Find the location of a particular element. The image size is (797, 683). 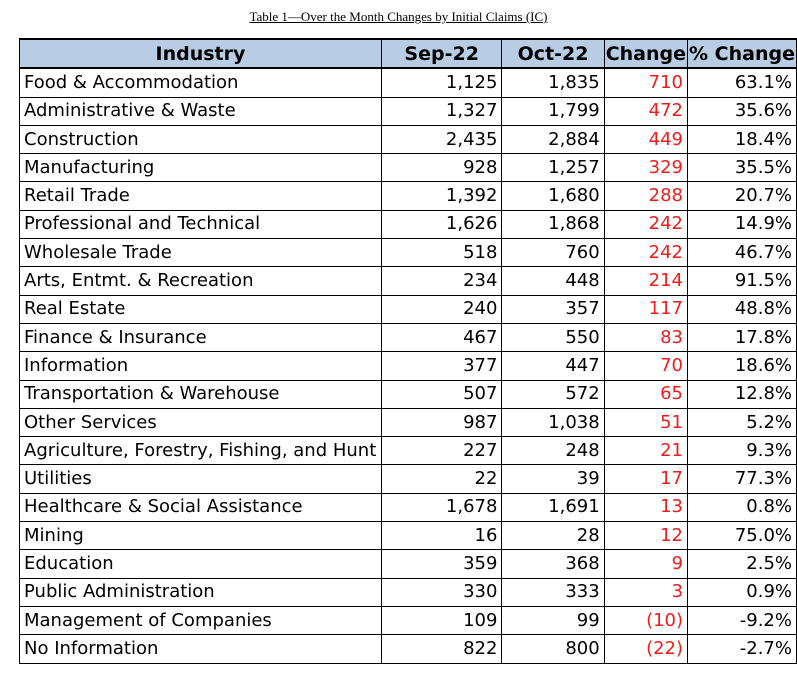

percent-change-cell: 0.8% is located at coordinates (742, 507).